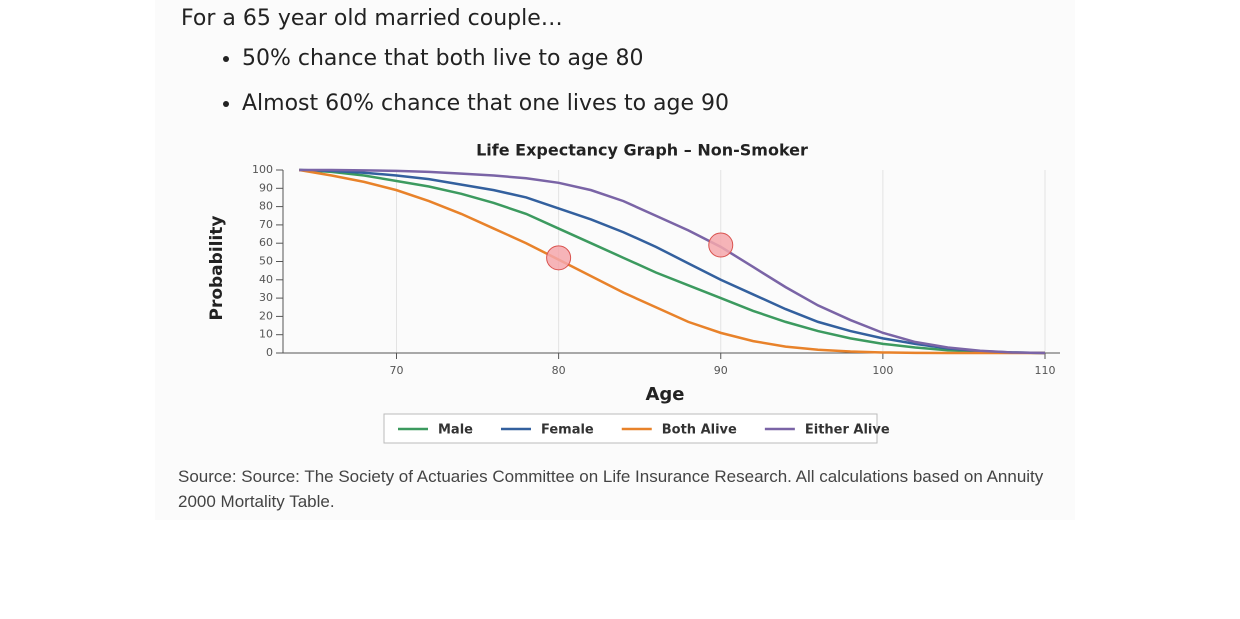 The width and height of the screenshot is (1240, 619). Describe the element at coordinates (266, 224) in the screenshot. I see `y-tick-label: 70` at that location.